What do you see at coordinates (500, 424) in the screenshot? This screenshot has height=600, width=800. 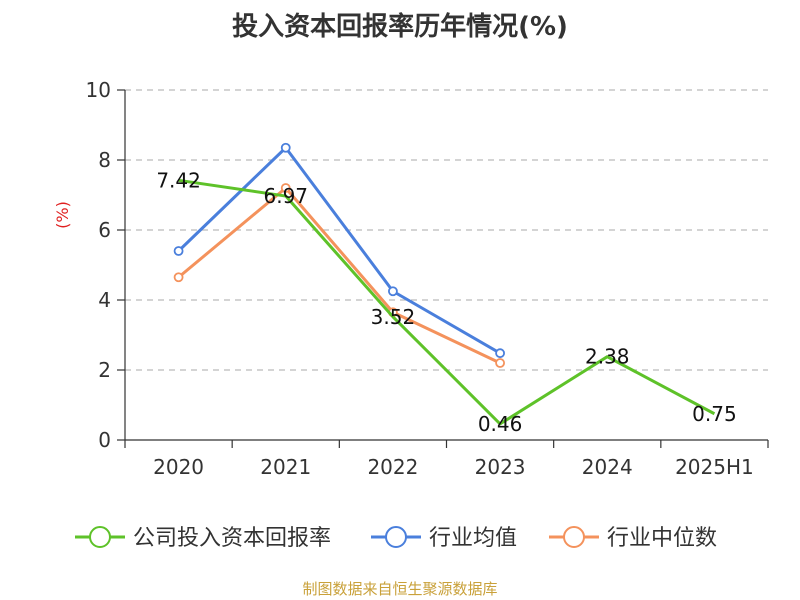 I see `data-label: 0.46` at bounding box center [500, 424].